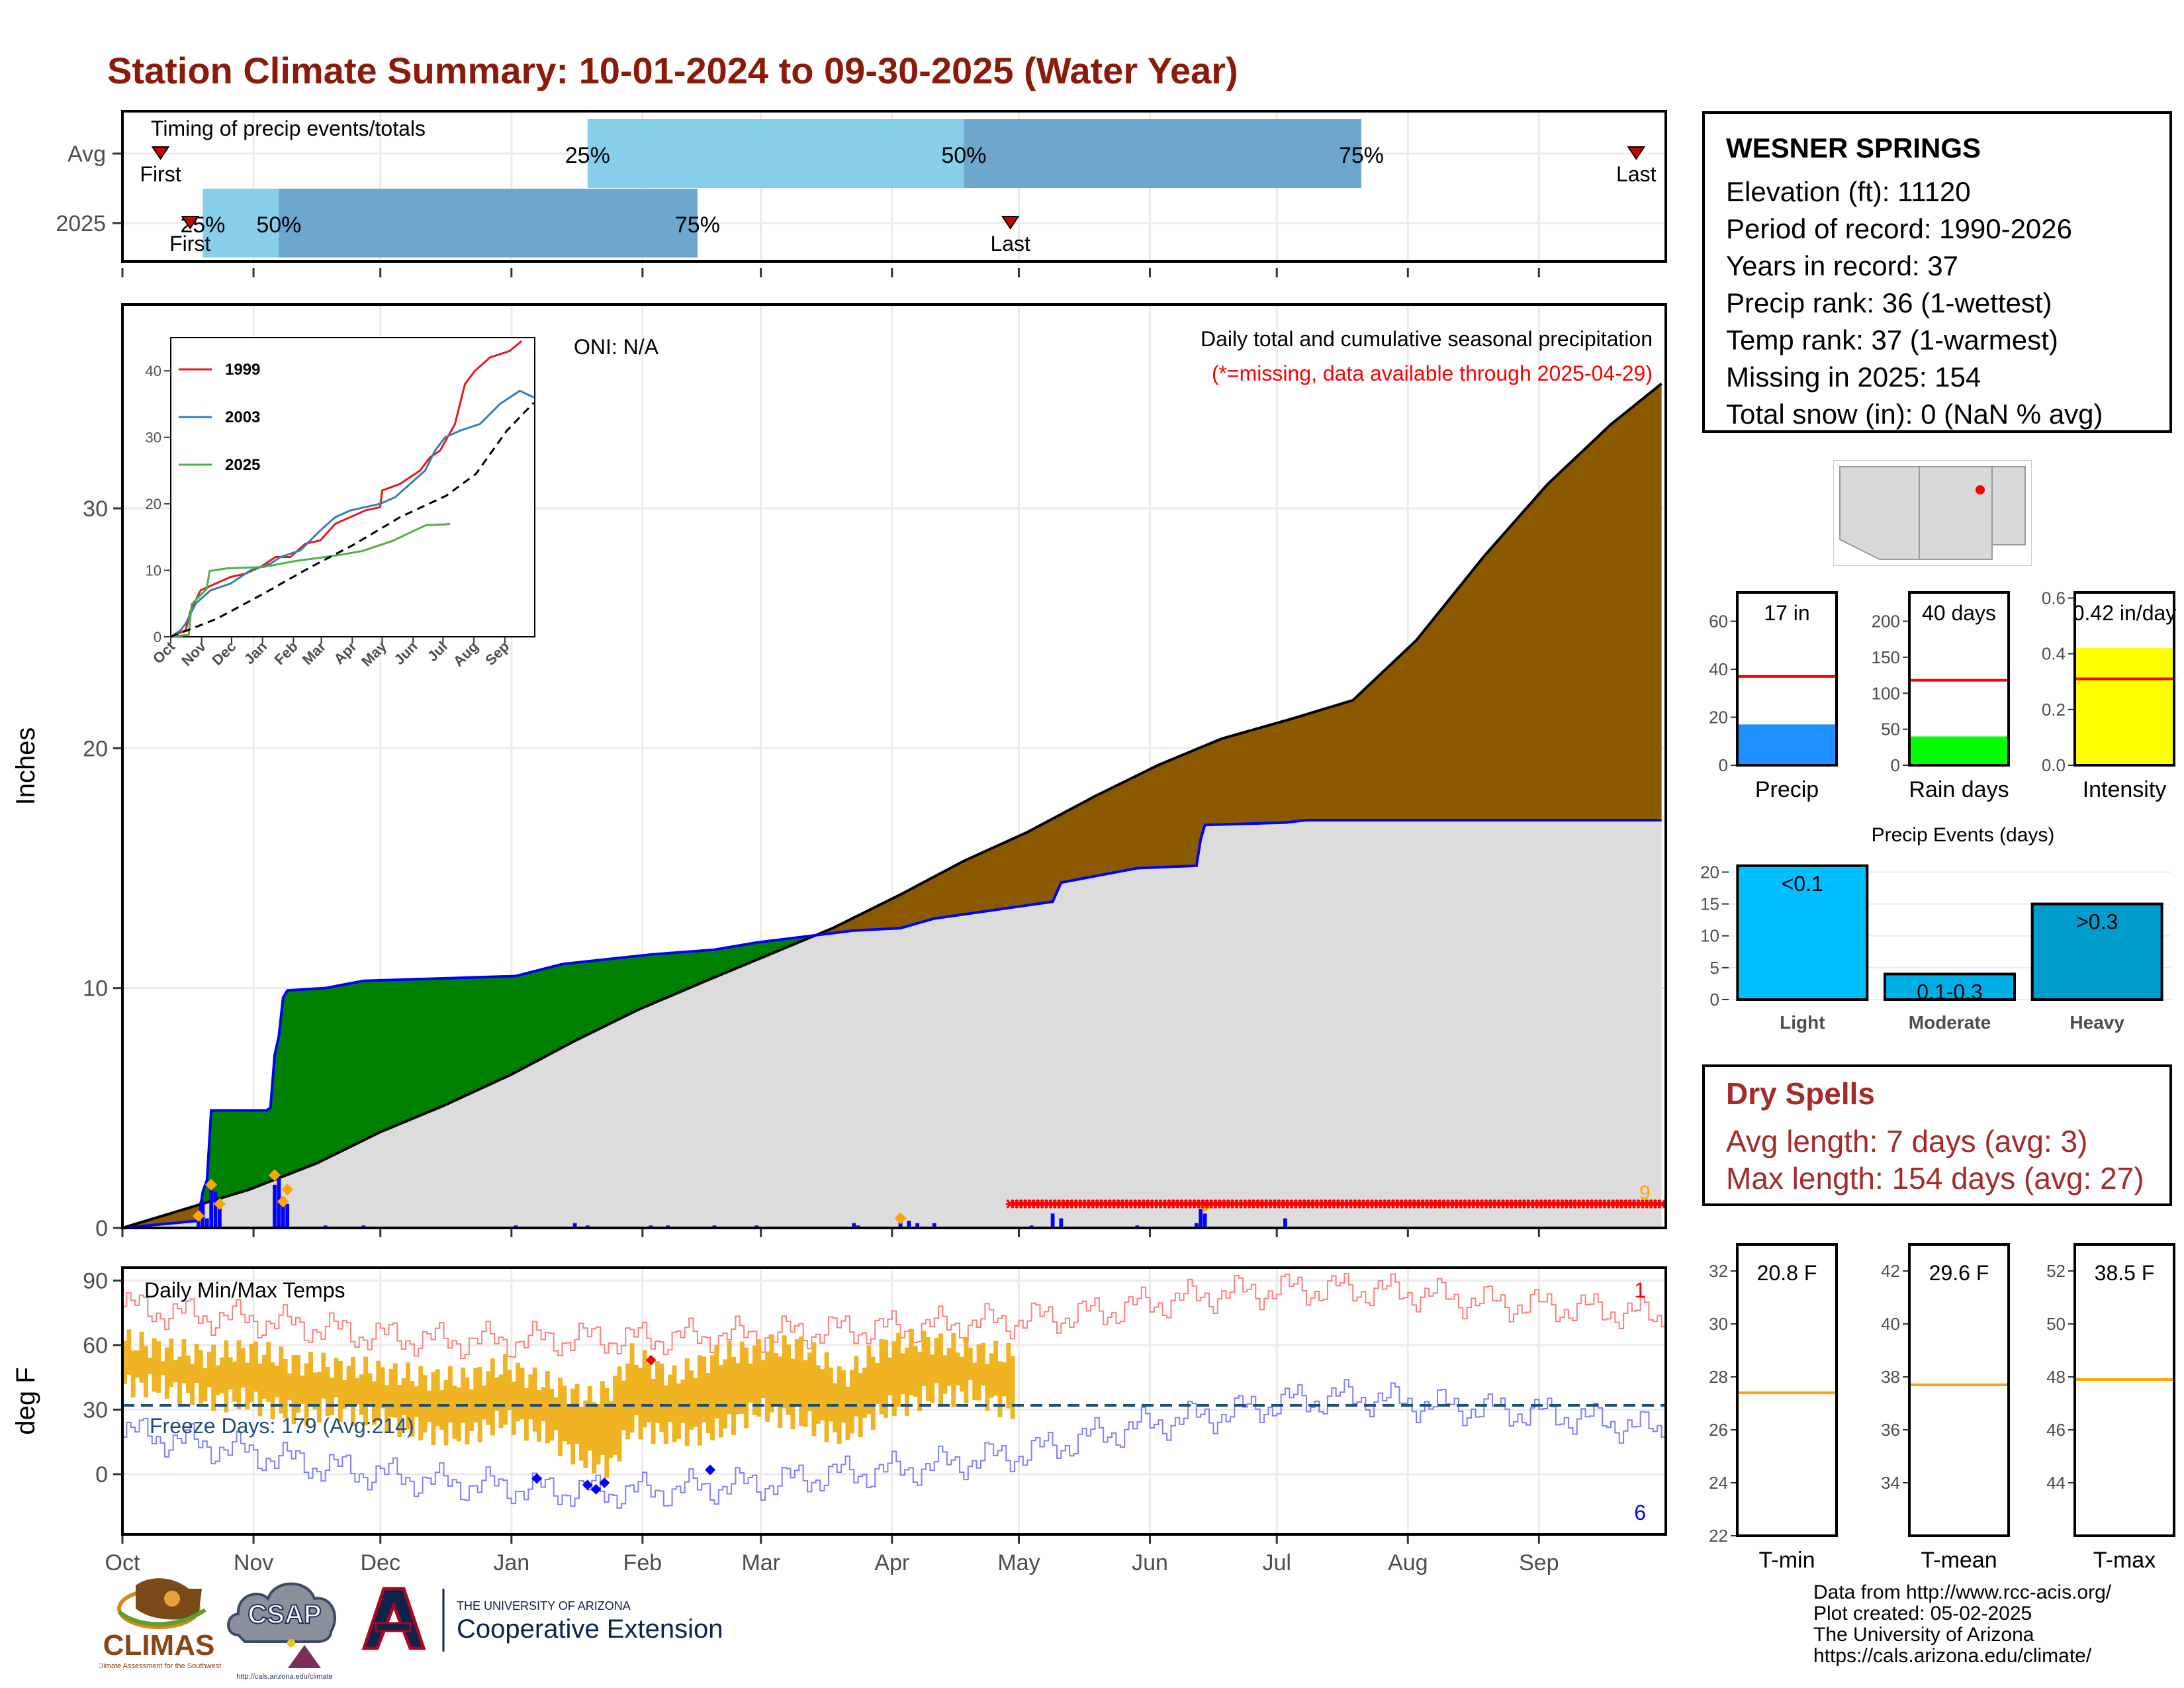  What do you see at coordinates (1162, 153) in the screenshot?
I see `timing-bar-q50-q75` at bounding box center [1162, 153].